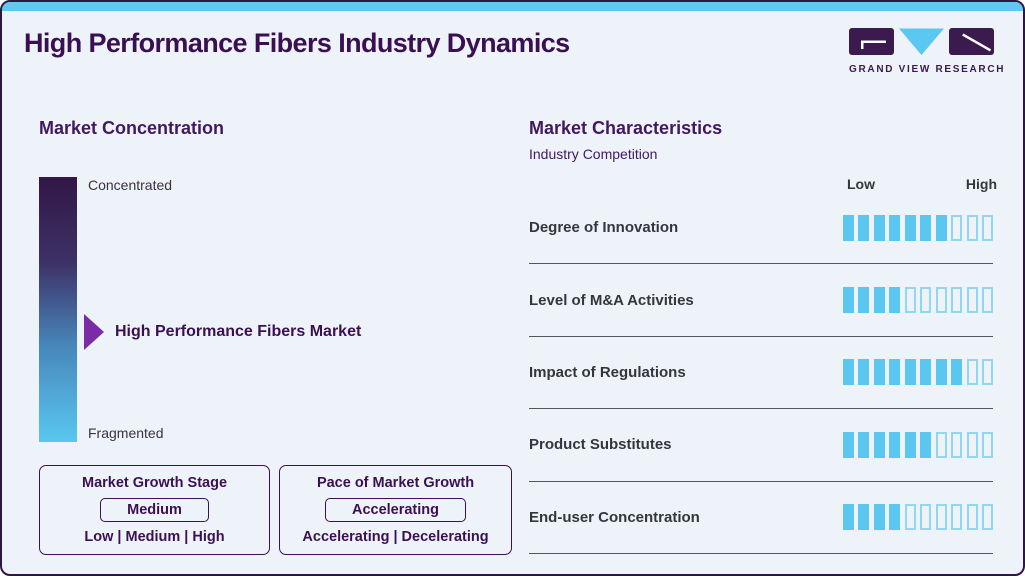 The width and height of the screenshot is (1025, 576). Describe the element at coordinates (604, 228) in the screenshot. I see `characteristic-label: Degree of Innovation` at that location.